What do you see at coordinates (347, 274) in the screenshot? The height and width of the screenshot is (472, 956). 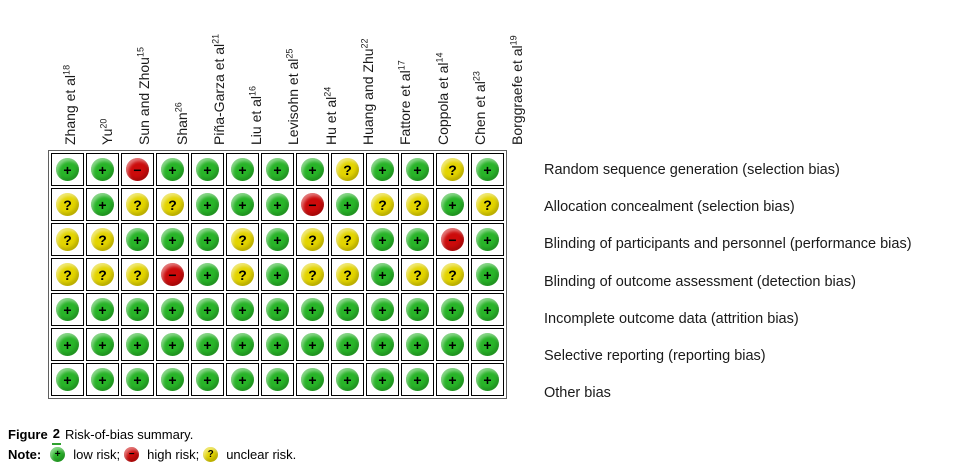 I see `rob-cell-r4-c9: ?` at bounding box center [347, 274].